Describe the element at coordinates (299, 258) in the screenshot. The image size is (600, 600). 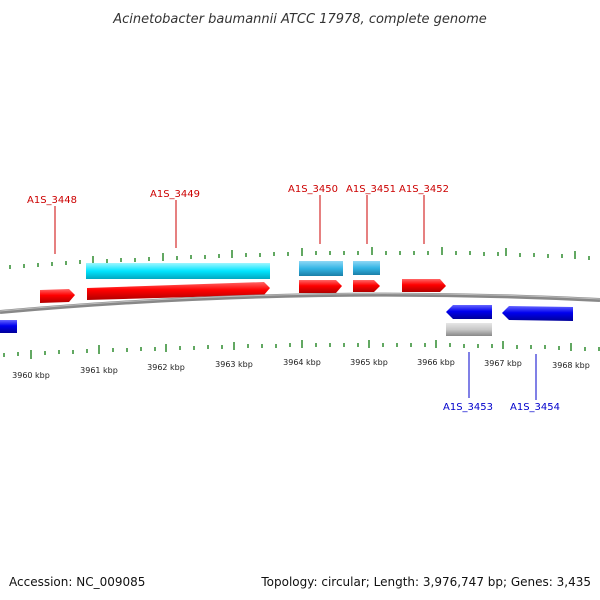
I see `outer-tick-row` at that location.